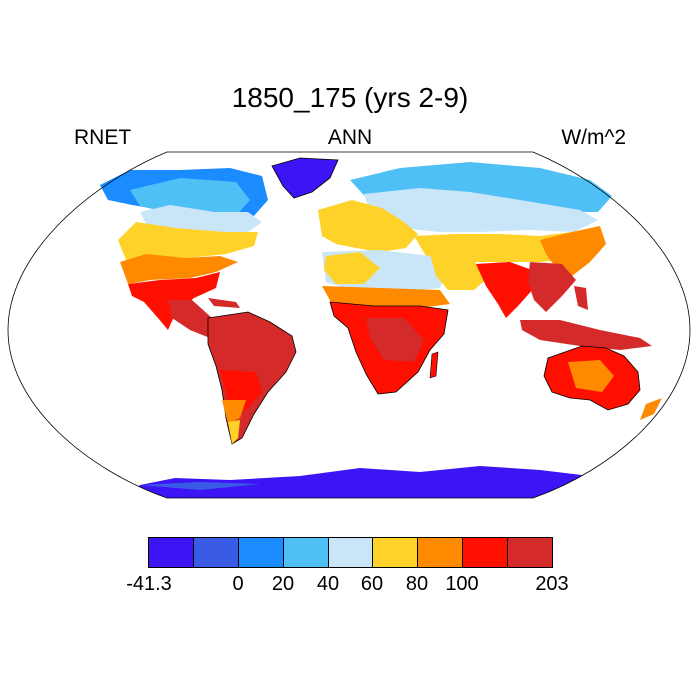 The height and width of the screenshot is (700, 700). What do you see at coordinates (201, 219) in the screenshot?
I see `north-america-pale-region` at bounding box center [201, 219].